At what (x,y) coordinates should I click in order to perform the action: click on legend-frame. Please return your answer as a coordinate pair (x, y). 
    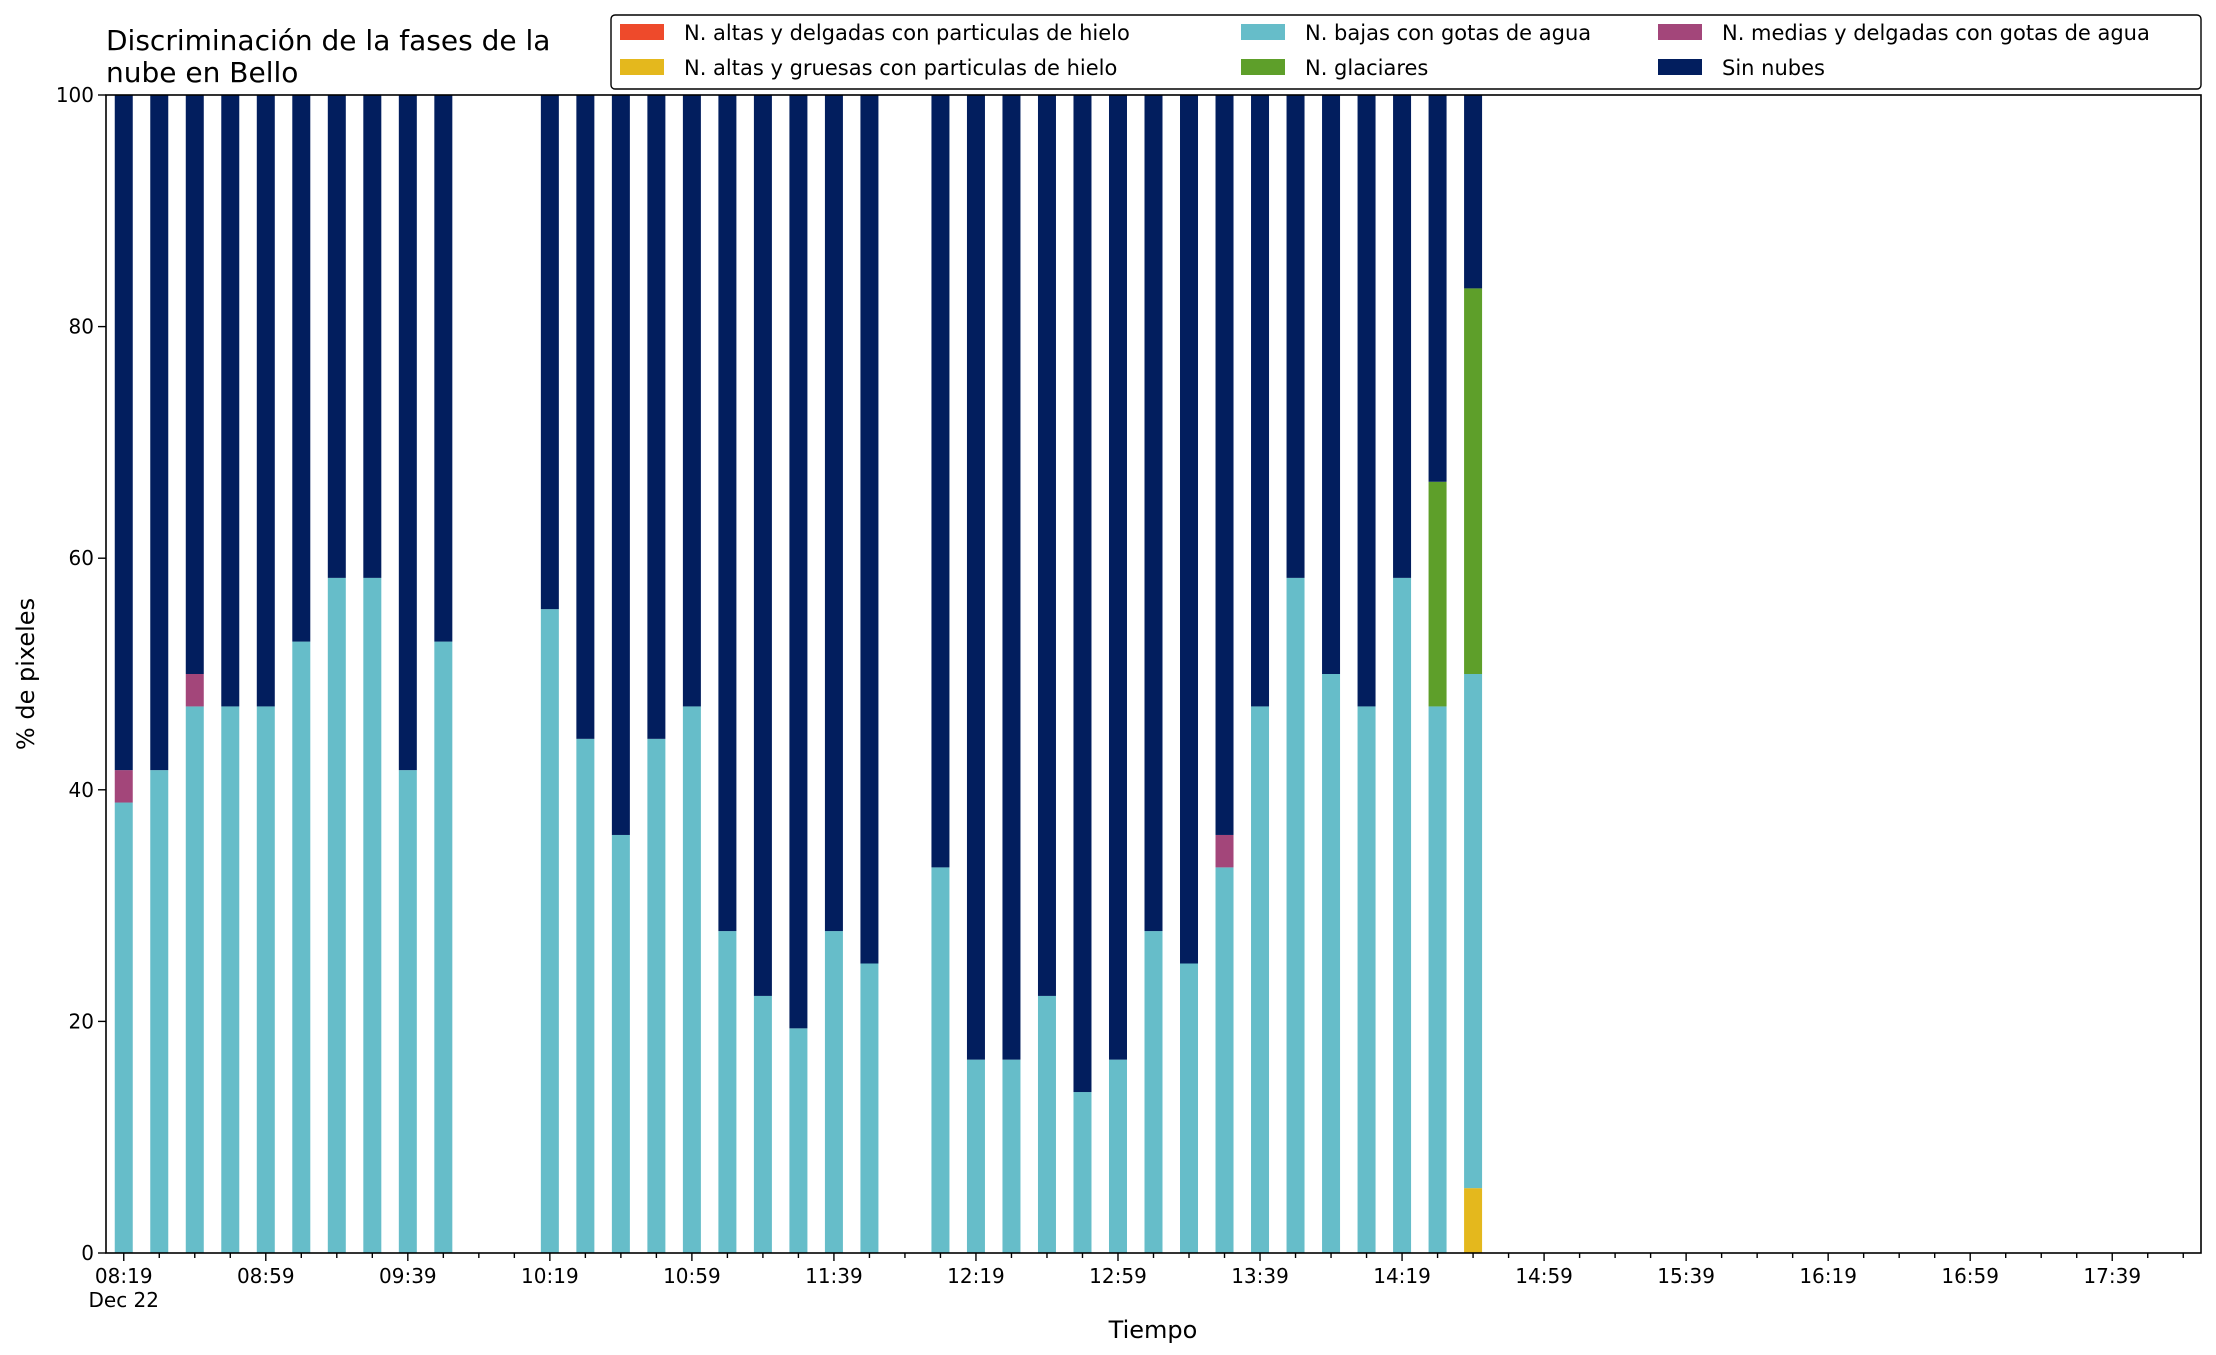
    Looking at the image, I should click on (1406, 52).